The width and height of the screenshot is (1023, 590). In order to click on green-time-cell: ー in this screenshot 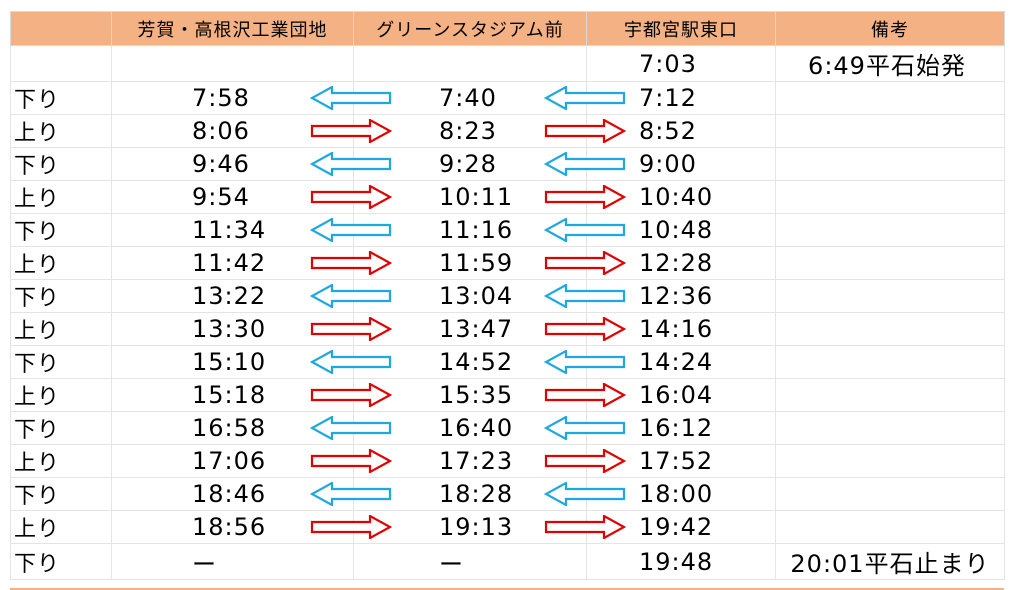, I will do `click(470, 561)`.